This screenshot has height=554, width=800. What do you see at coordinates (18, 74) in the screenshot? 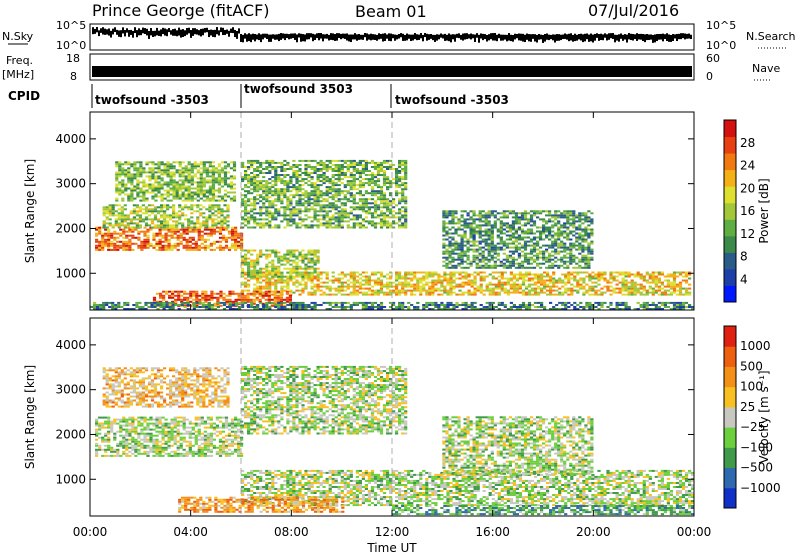
I see `freq-label-line2: [MHz]` at bounding box center [18, 74].